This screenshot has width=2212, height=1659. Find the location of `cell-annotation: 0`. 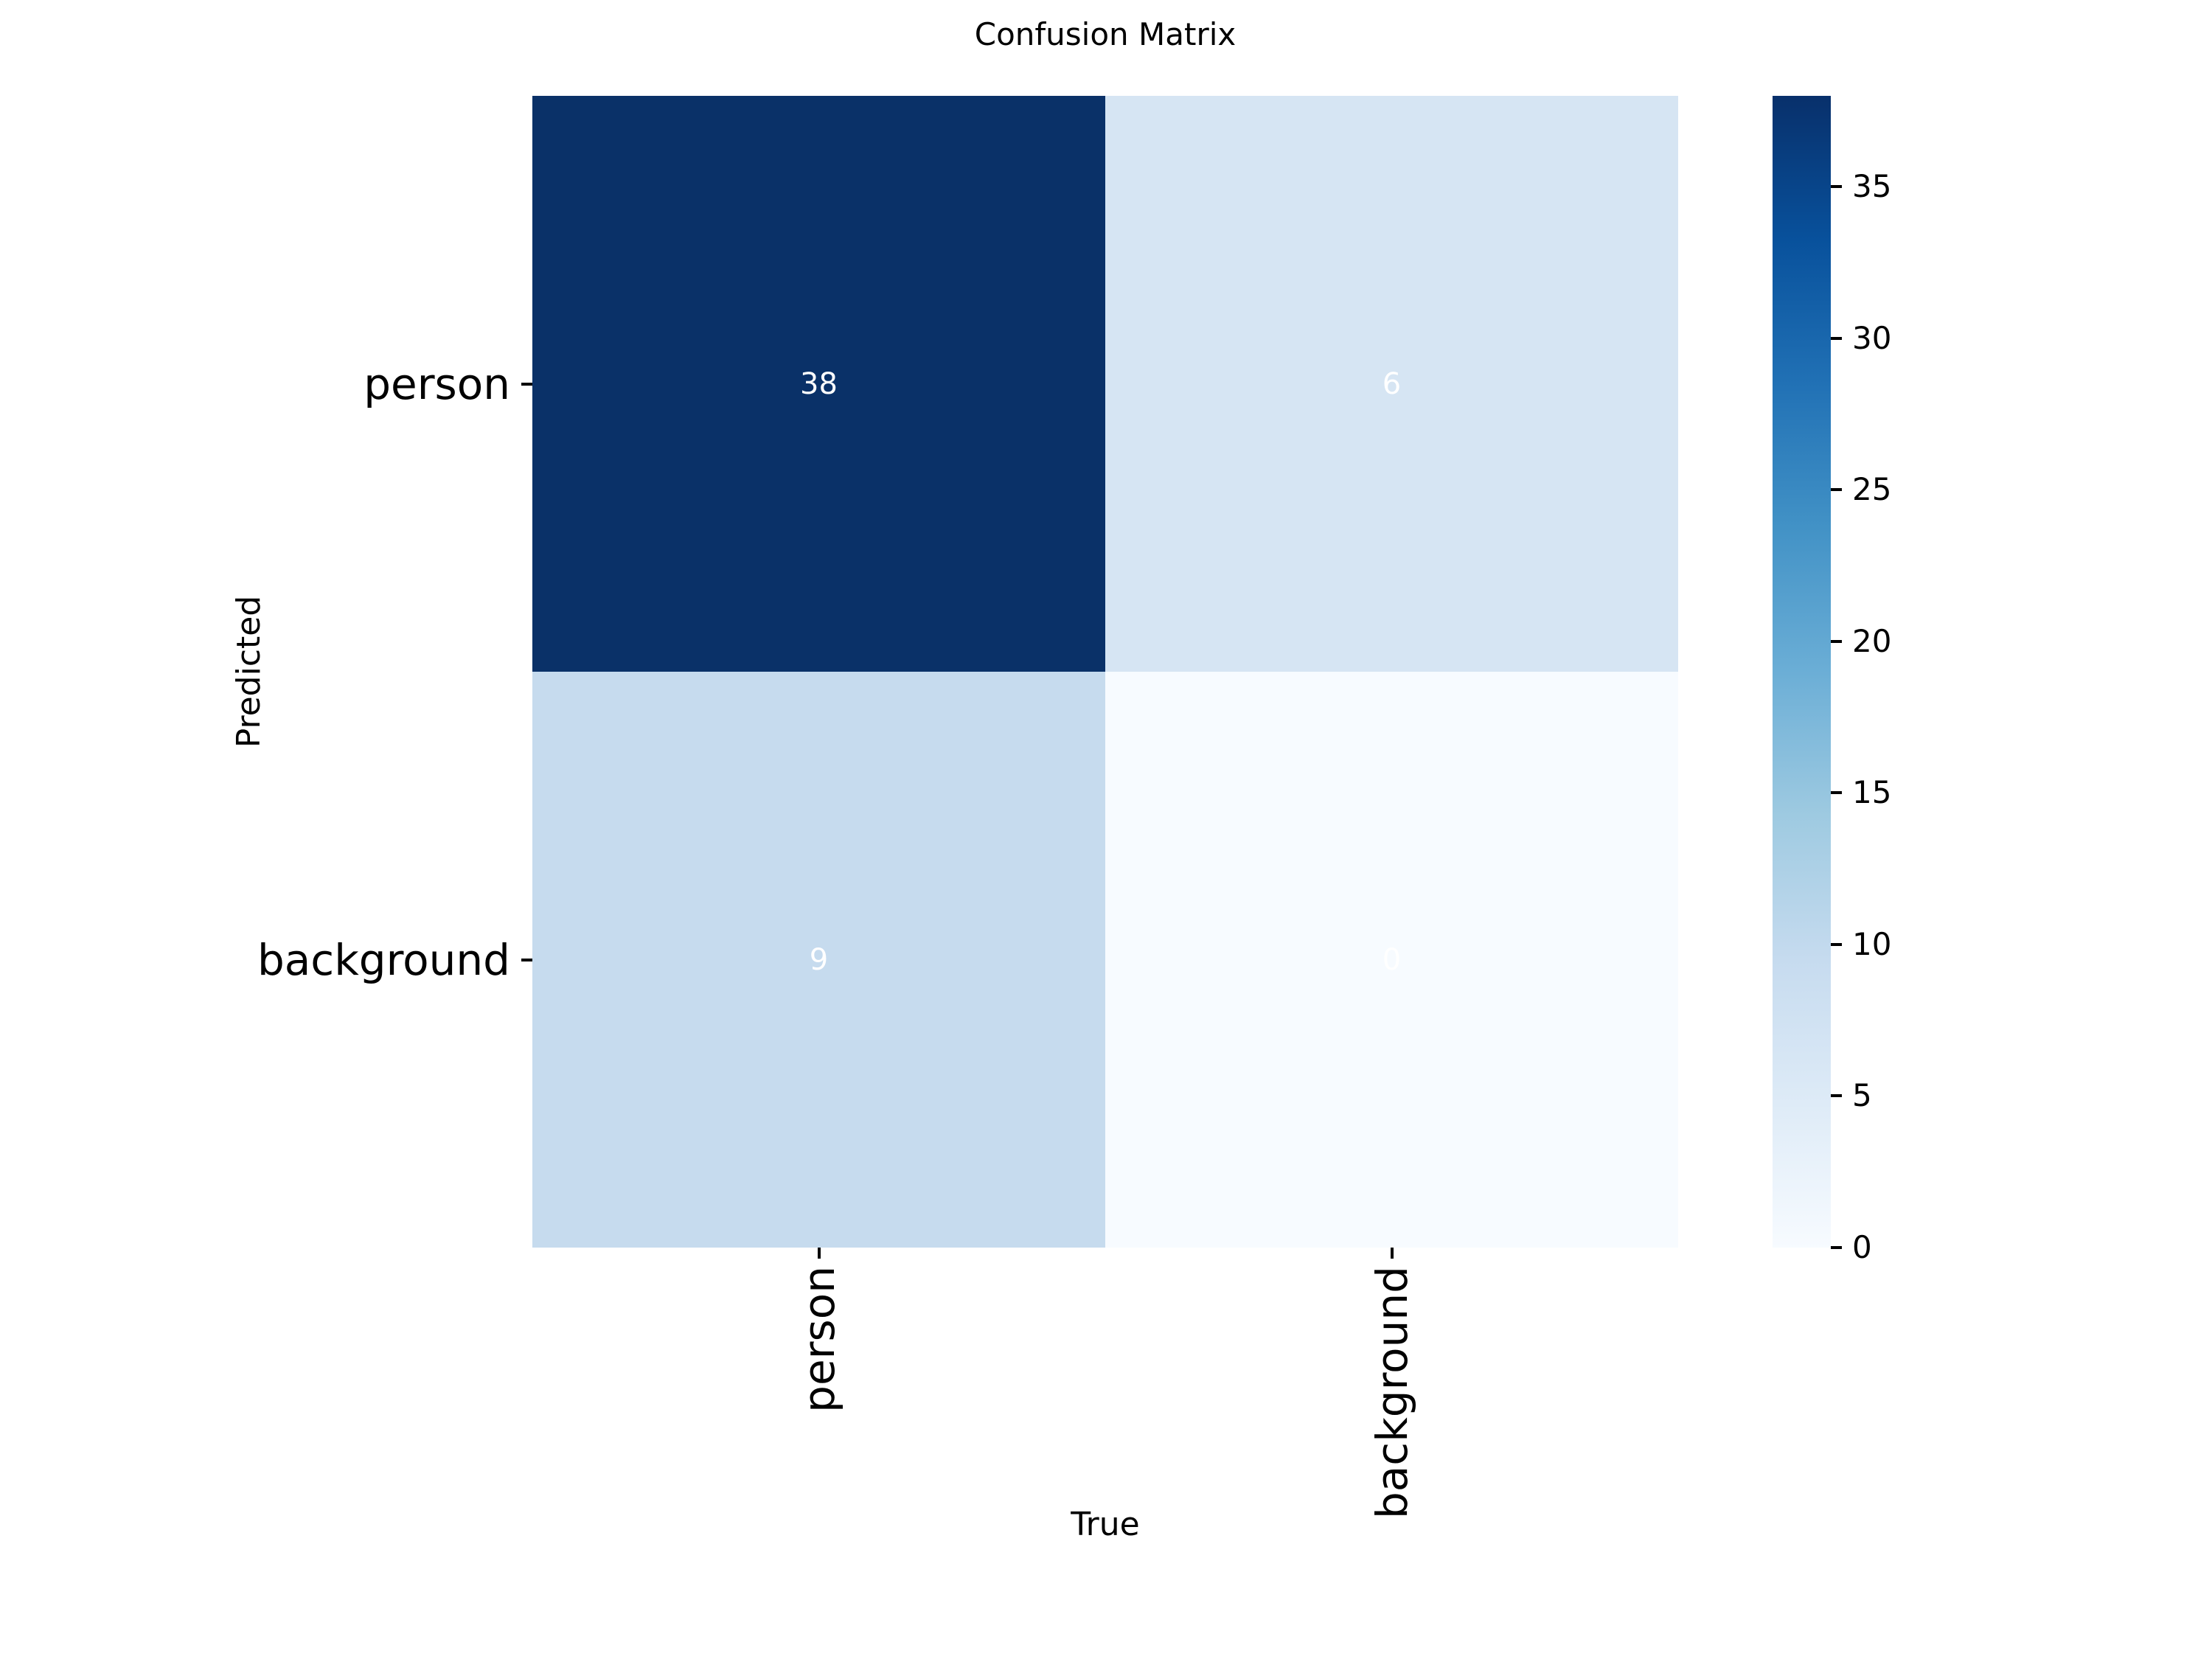

cell-annotation: 0 is located at coordinates (1392, 959).